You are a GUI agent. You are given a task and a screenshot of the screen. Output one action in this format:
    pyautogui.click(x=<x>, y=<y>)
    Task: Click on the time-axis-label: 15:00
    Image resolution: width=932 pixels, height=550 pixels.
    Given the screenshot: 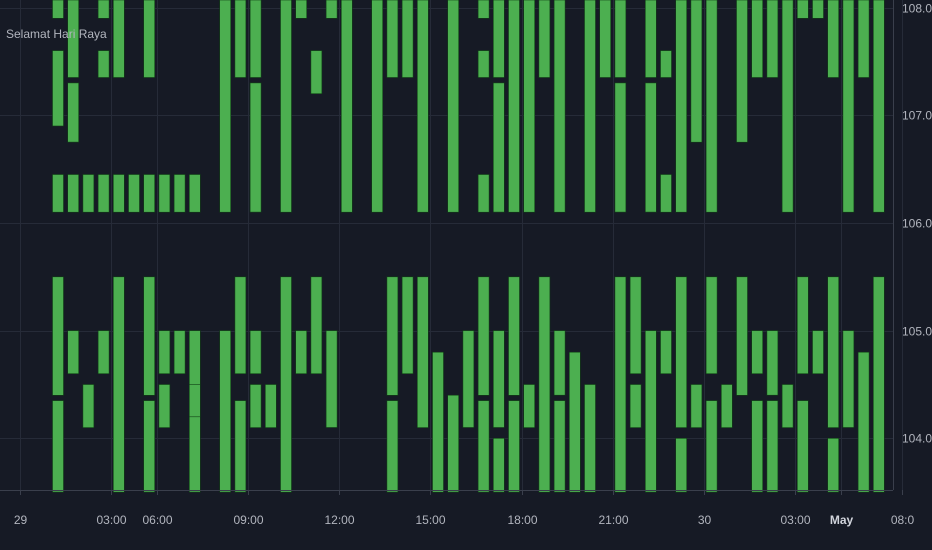 What is the action you would take?
    pyautogui.click(x=430, y=520)
    